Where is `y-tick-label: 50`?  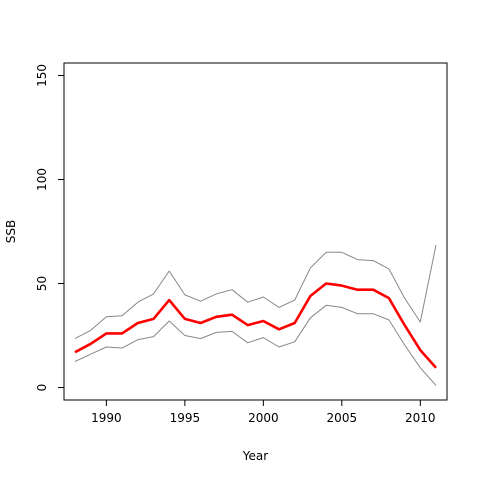 y-tick-label: 50 is located at coordinates (42, 283).